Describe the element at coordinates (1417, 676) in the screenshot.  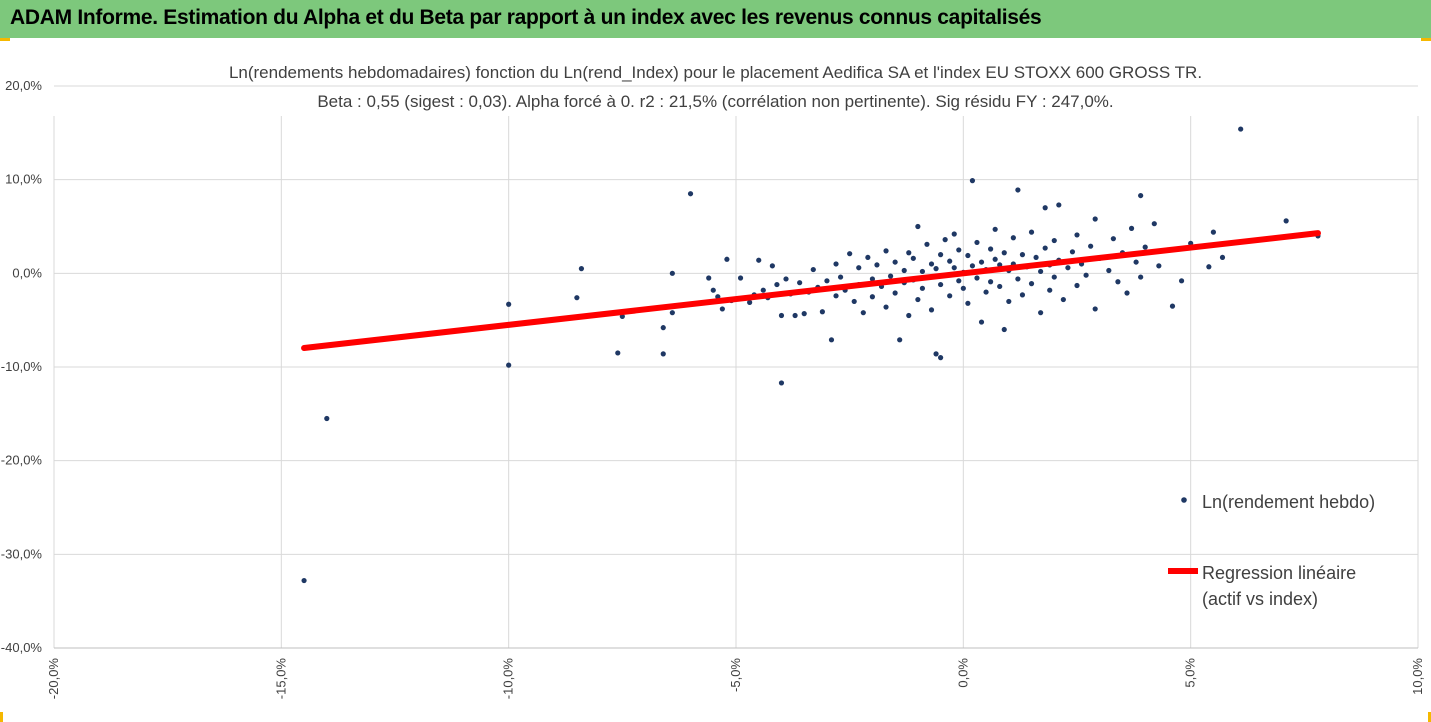
I see `x-tick-label: 10,0%` at that location.